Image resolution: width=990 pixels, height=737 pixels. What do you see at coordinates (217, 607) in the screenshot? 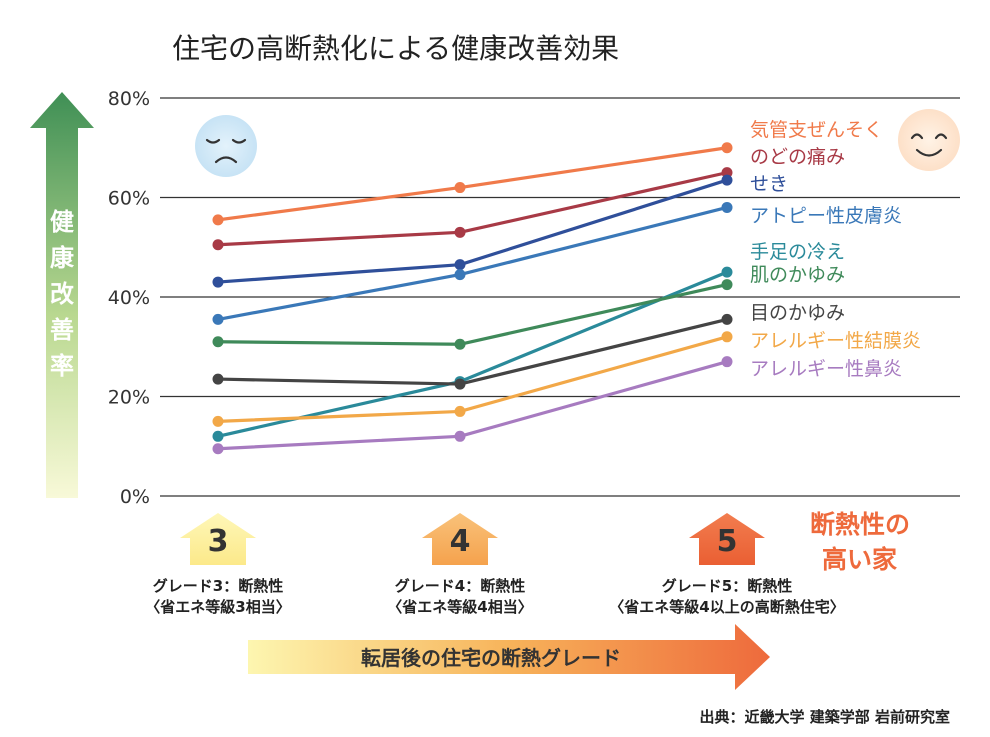
I see `grade-label-line2-3: 〈省エネ等級3相当〉` at bounding box center [217, 607].